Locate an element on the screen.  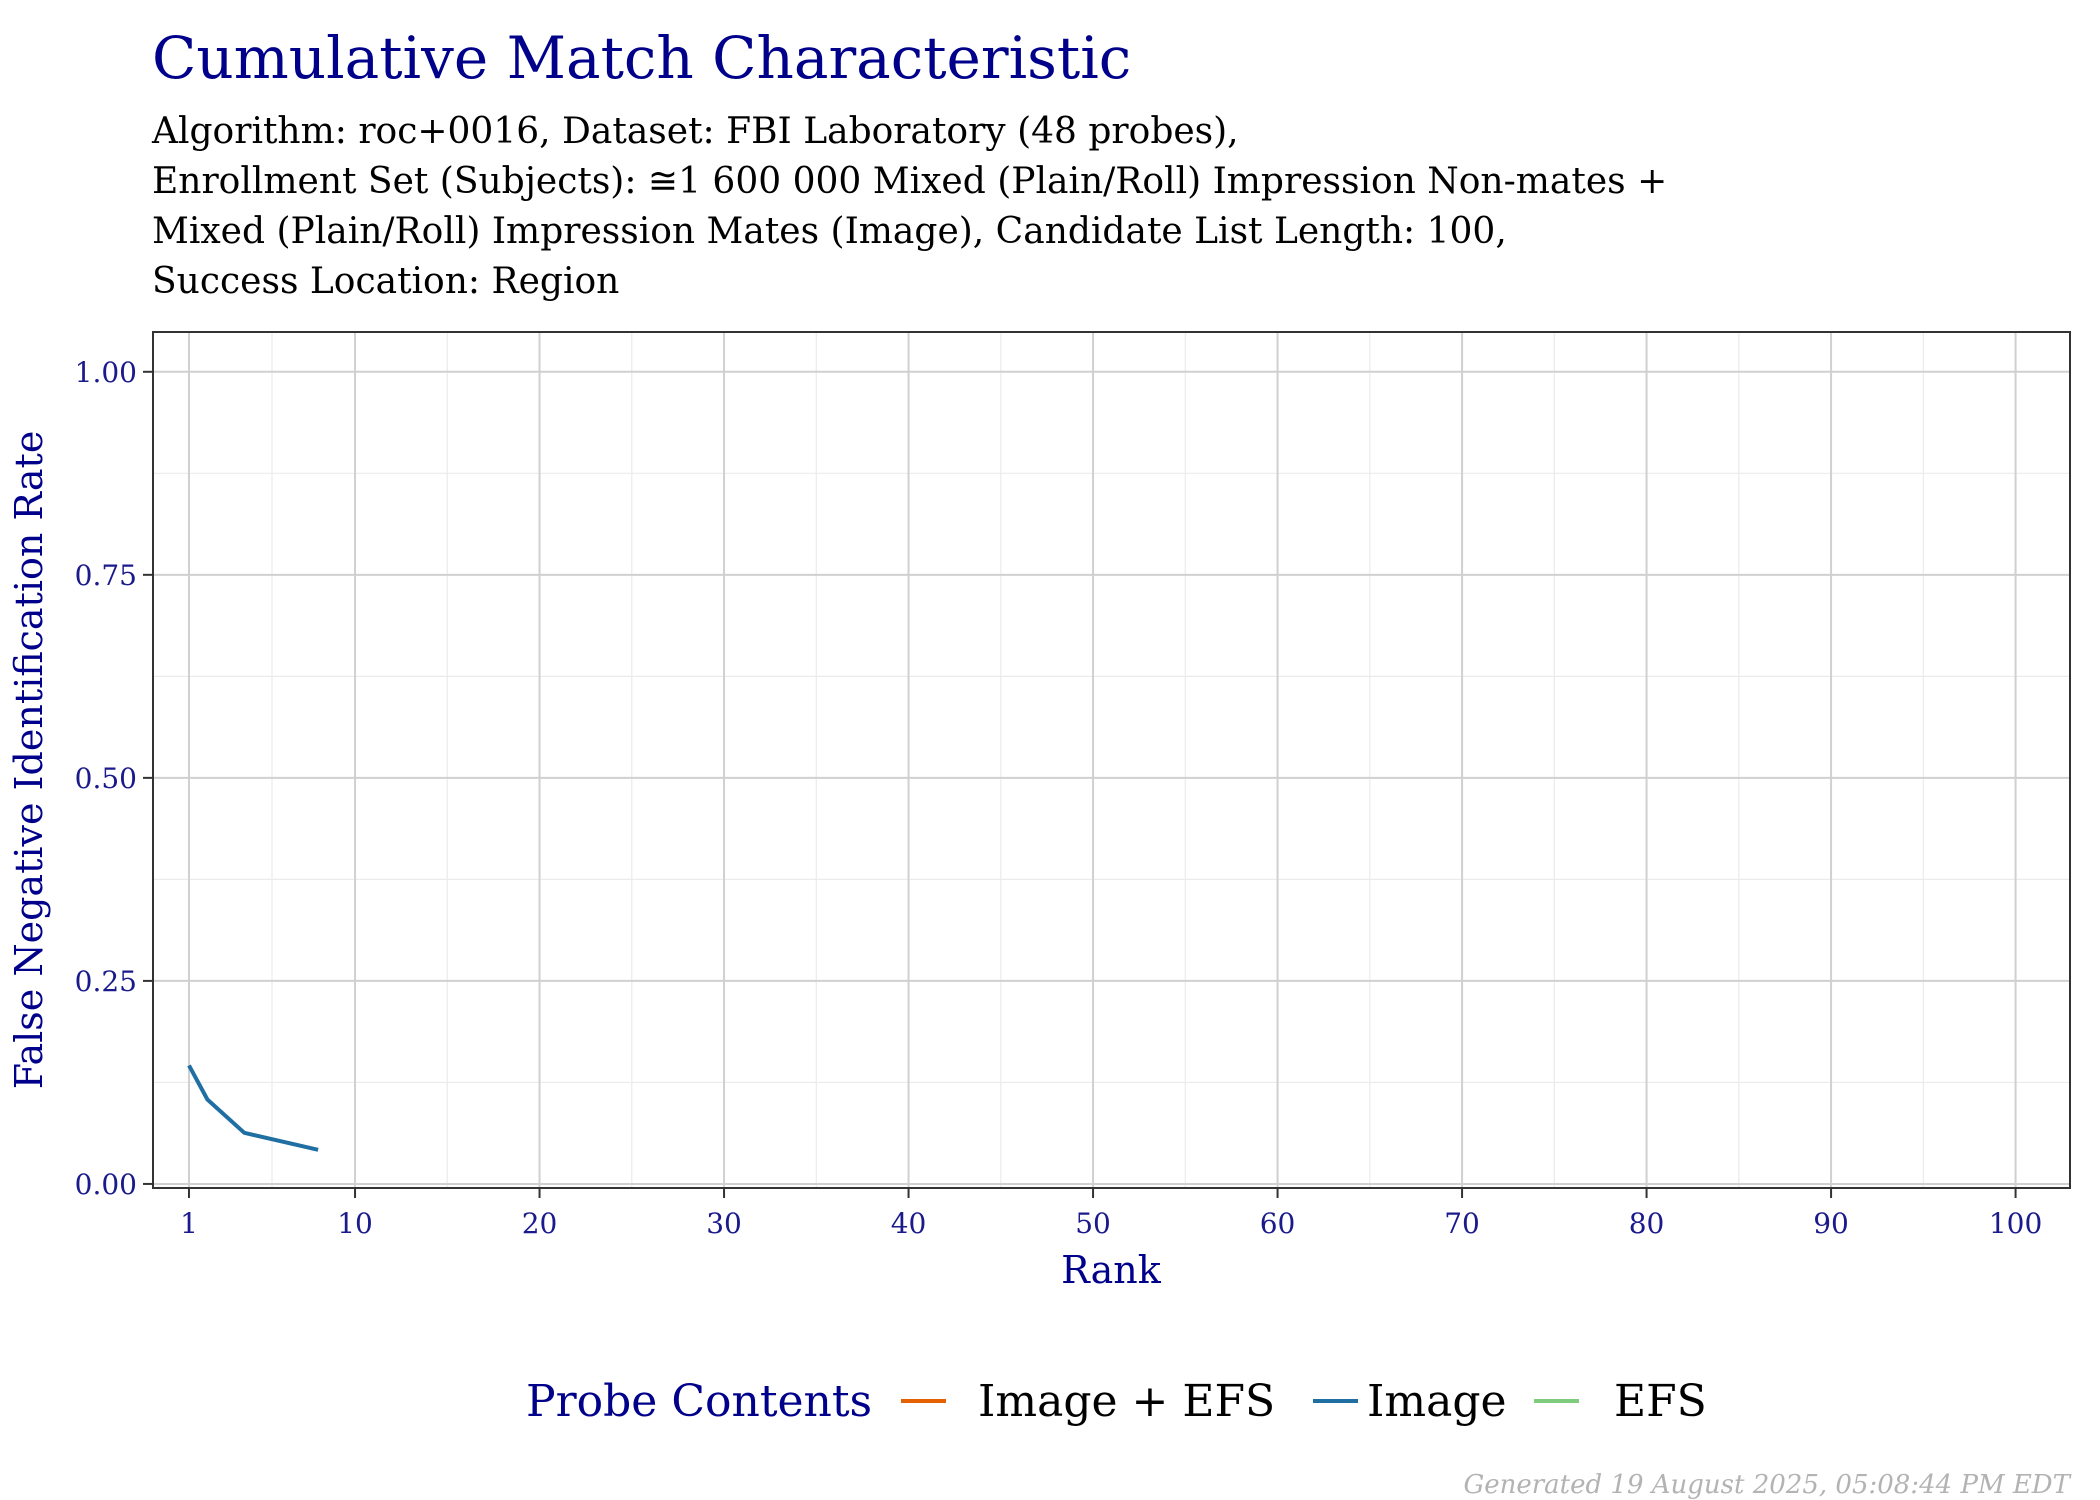
y-tick-label: 0.25 is located at coordinates (106, 981).